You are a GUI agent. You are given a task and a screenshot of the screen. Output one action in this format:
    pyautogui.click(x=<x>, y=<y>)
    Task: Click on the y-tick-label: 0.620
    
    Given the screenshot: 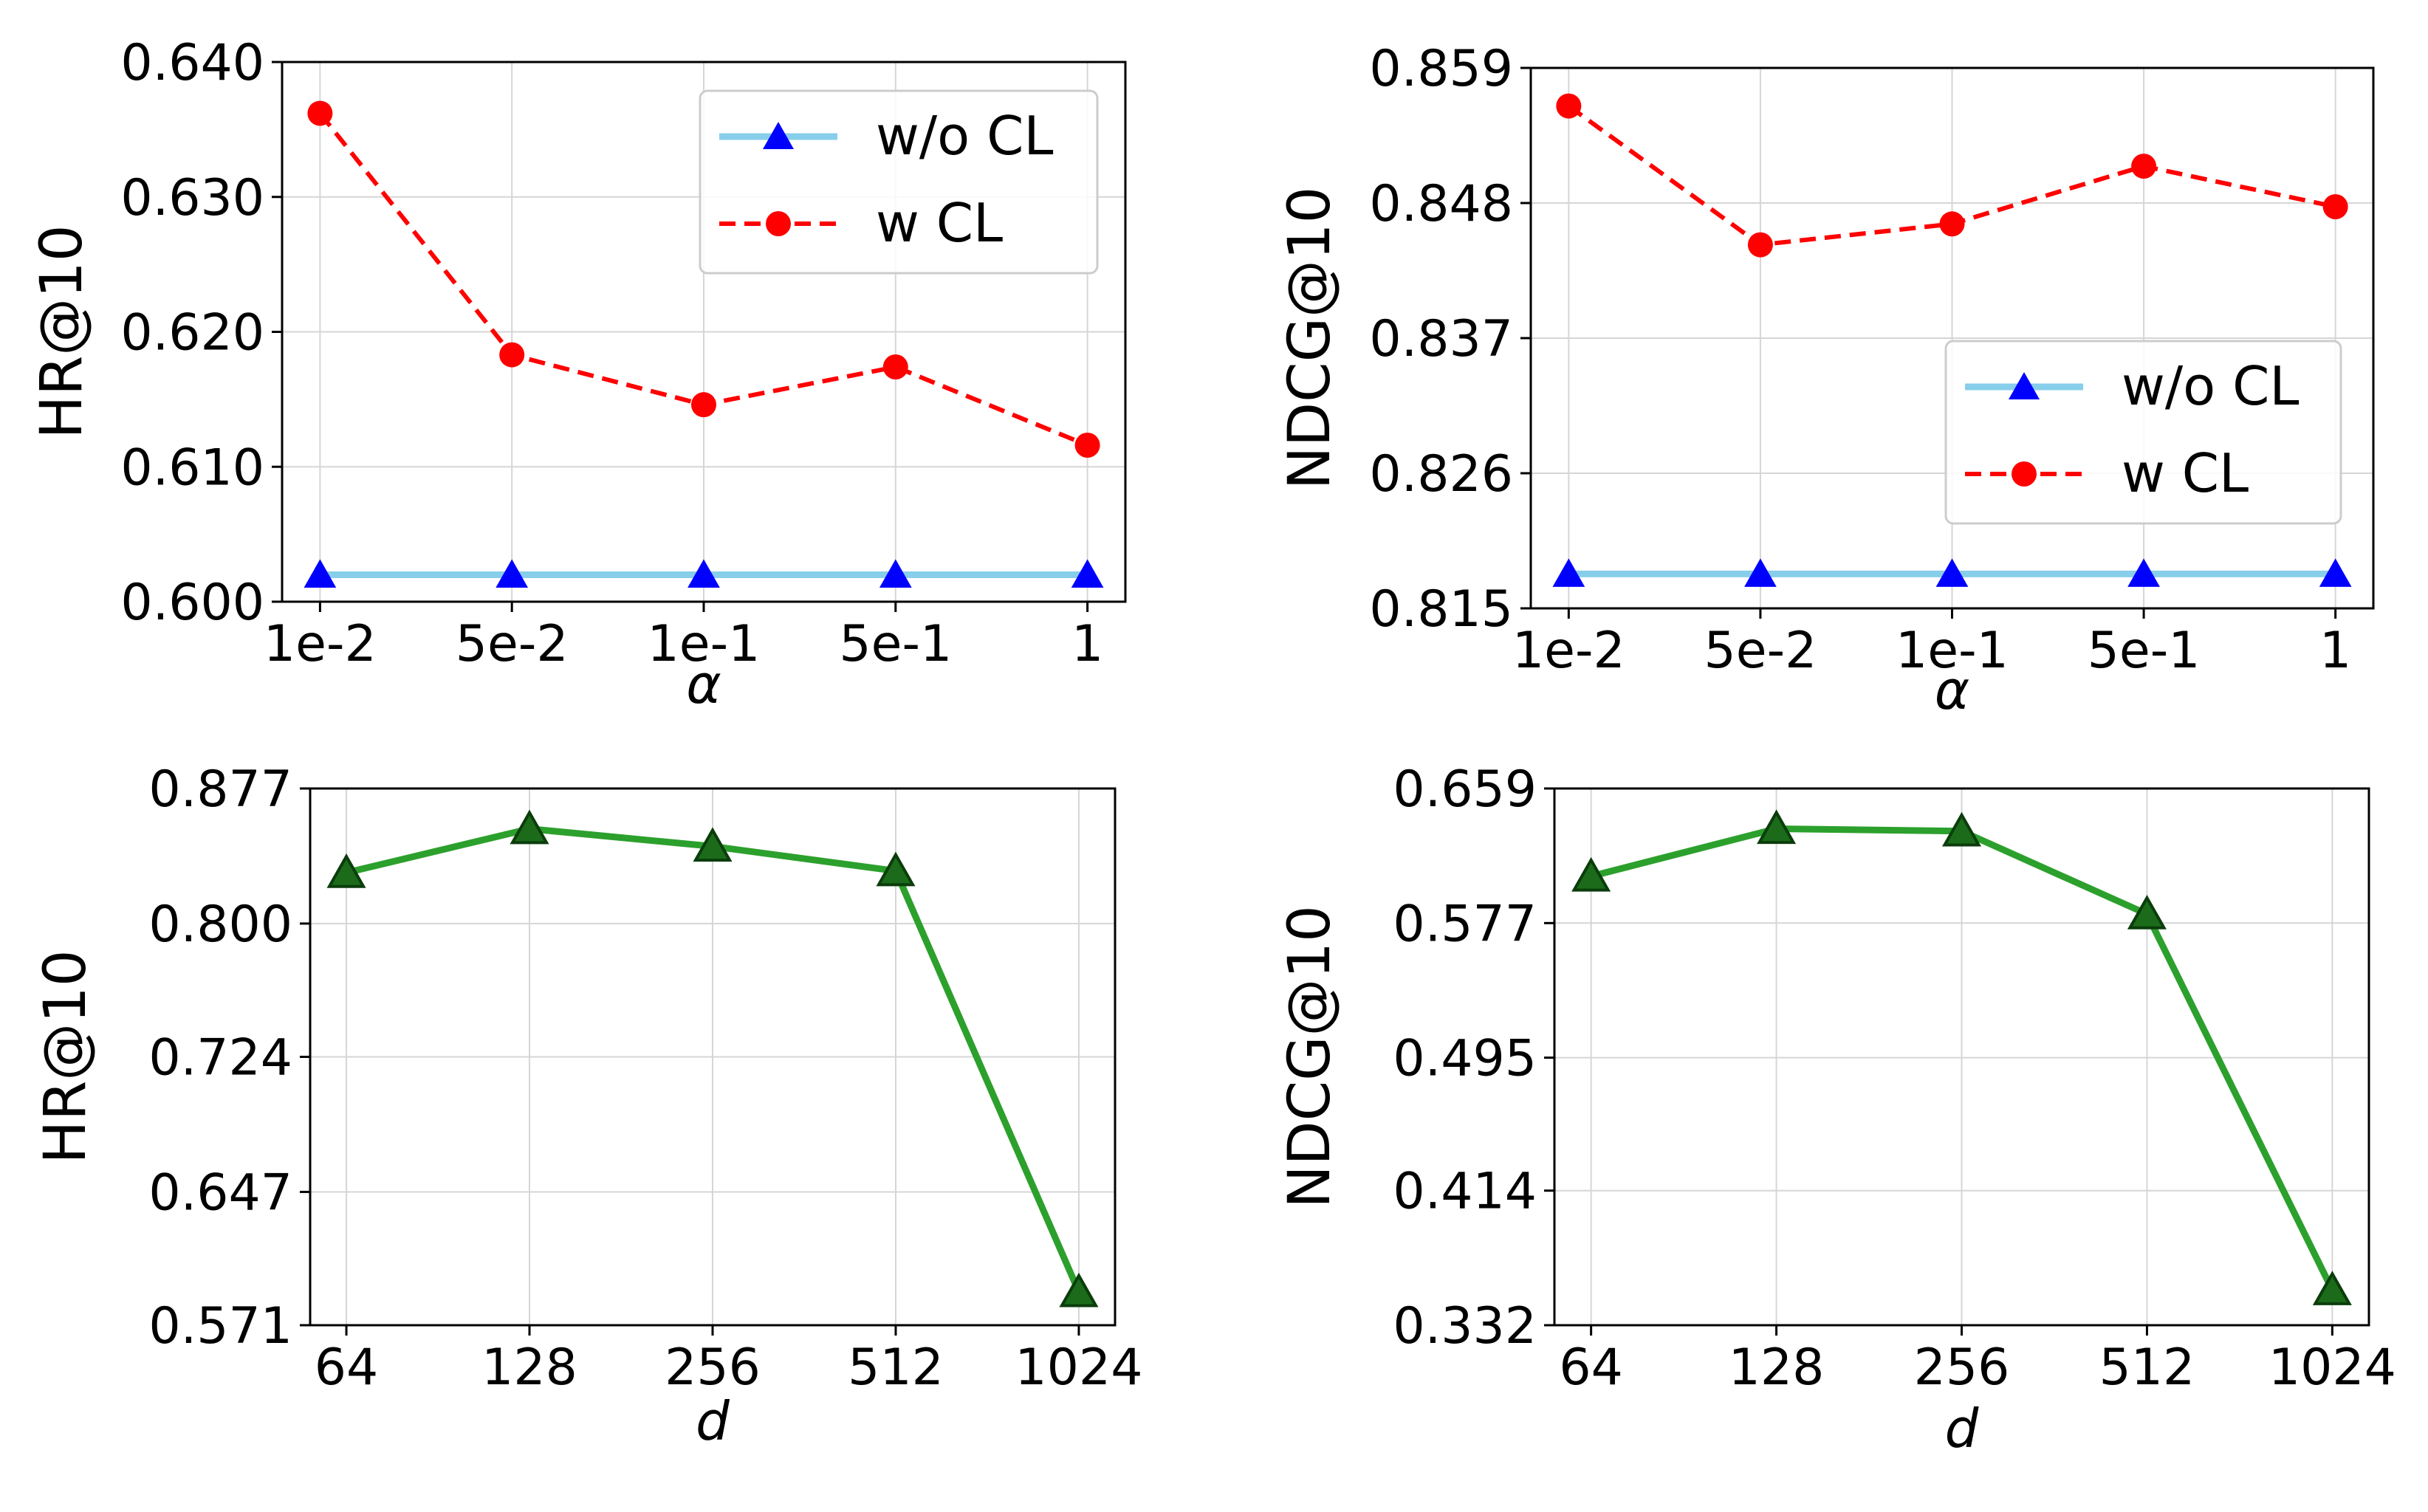 What is the action you would take?
    pyautogui.click(x=192, y=333)
    